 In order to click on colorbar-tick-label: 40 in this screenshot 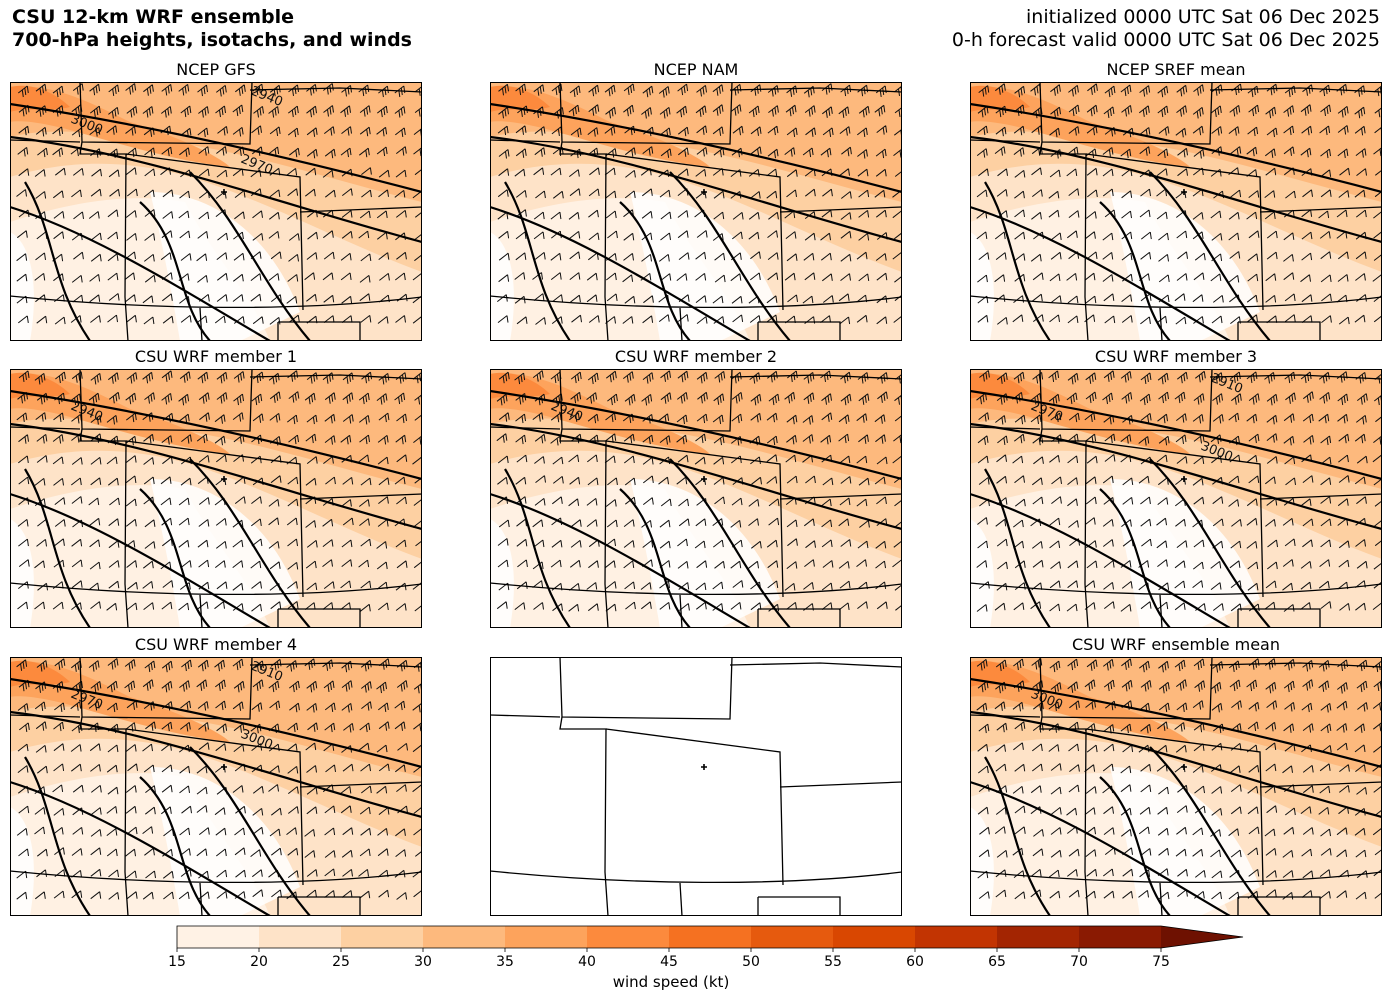, I will do `click(587, 962)`.